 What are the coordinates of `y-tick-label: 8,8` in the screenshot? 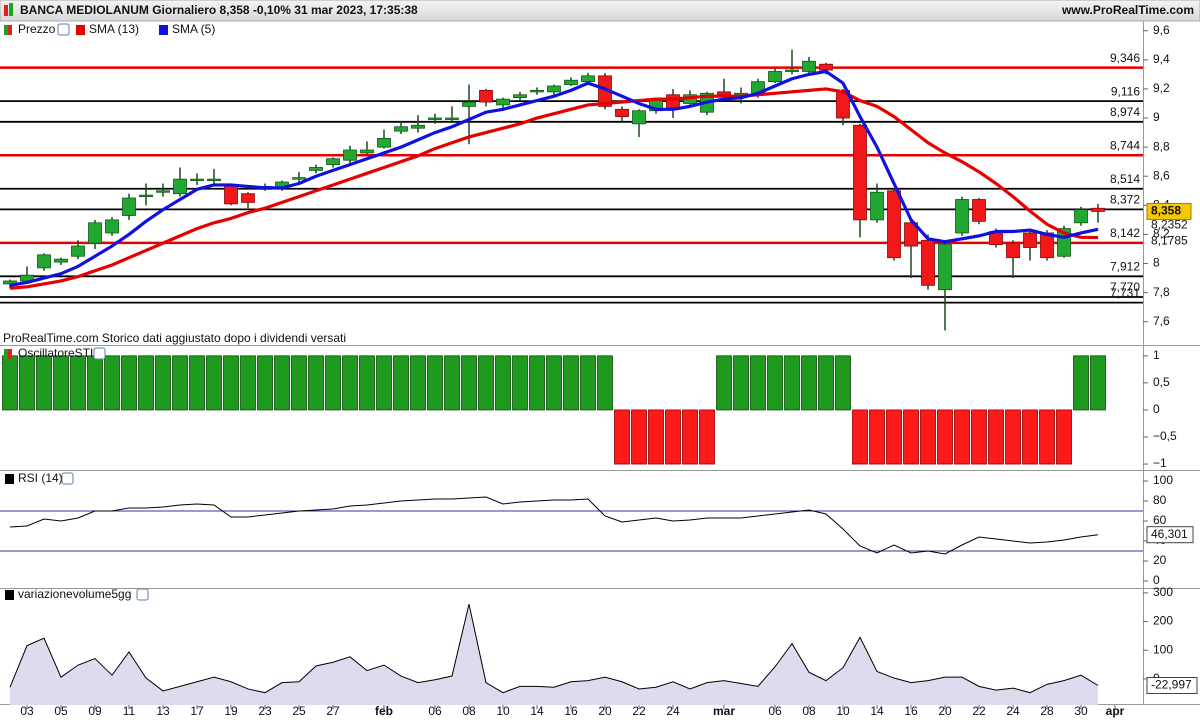 It's located at (1161, 146).